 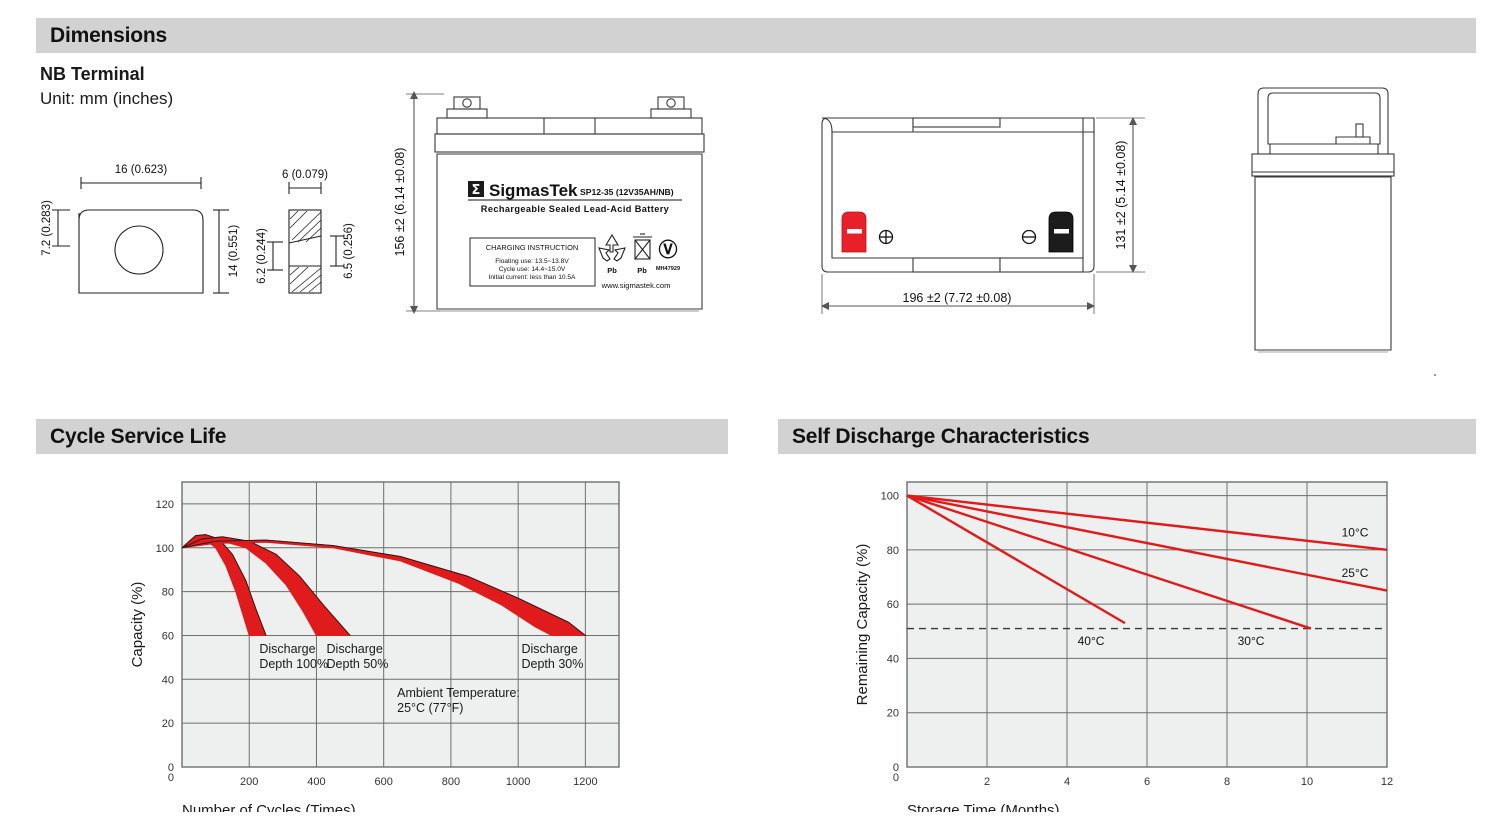 I want to click on xtick-label: 600, so click(x=384, y=782).